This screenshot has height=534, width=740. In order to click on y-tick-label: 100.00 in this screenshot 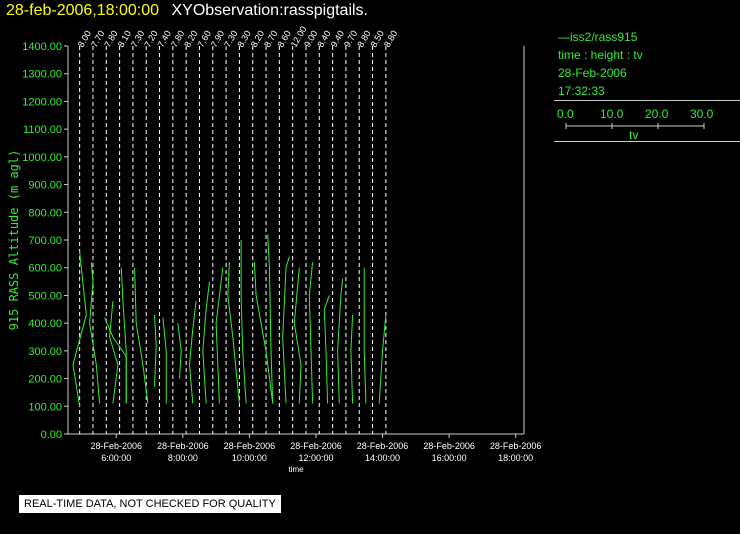, I will do `click(45, 407)`.